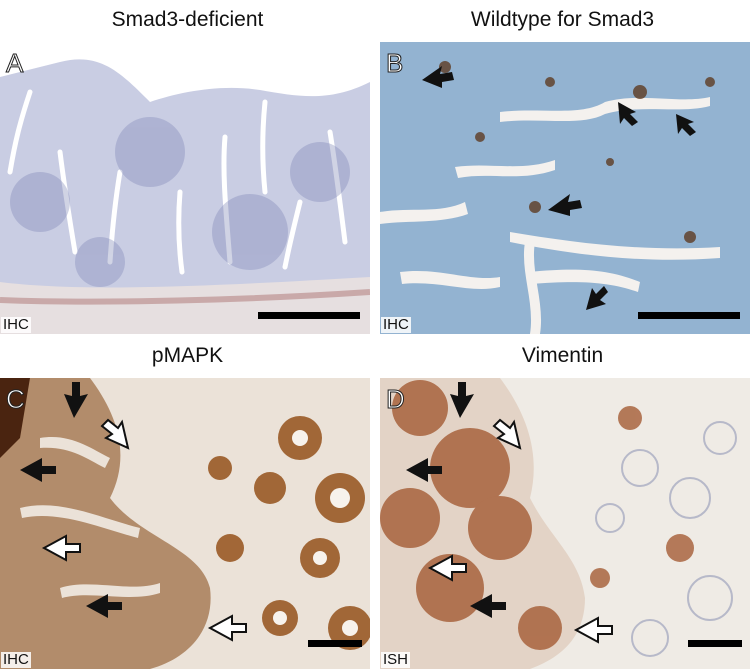 The width and height of the screenshot is (750, 669). I want to click on panel-a-scale-bar, so click(309, 315).